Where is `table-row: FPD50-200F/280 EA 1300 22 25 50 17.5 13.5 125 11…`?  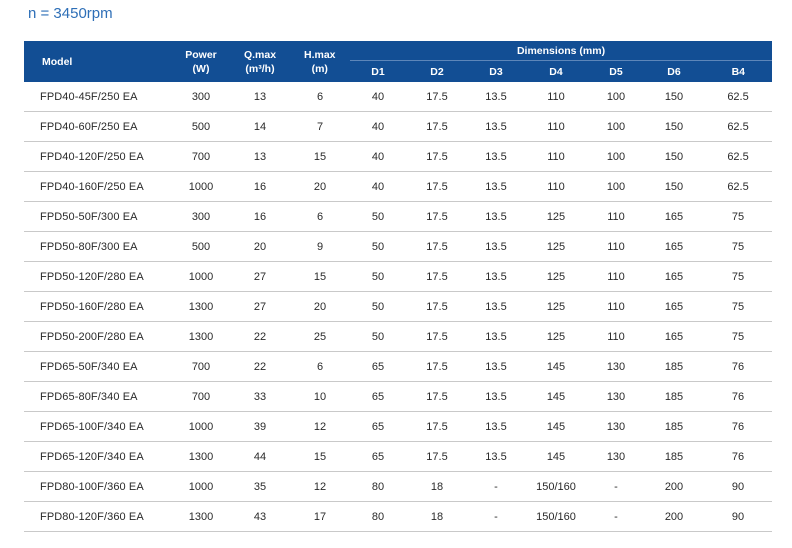 table-row: FPD50-200F/280 EA 1300 22 25 50 17.5 13.5 125 11… is located at coordinates (398, 336).